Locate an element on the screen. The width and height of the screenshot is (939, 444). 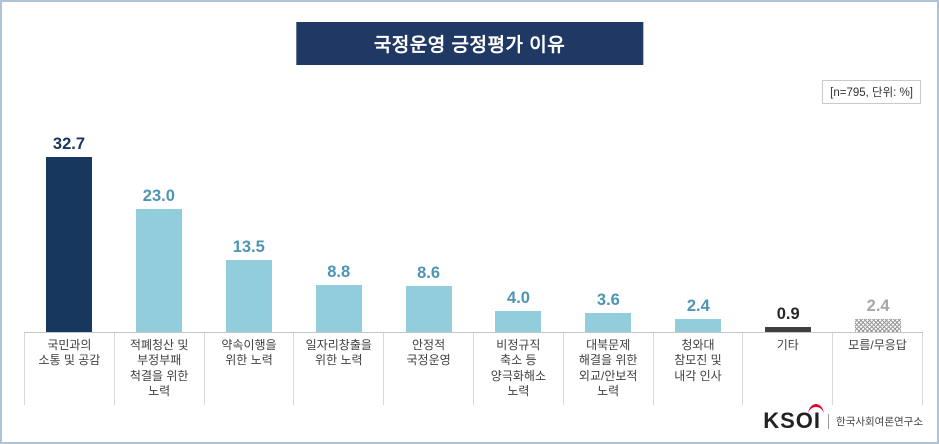
category-label: 기타 is located at coordinates (788, 369).